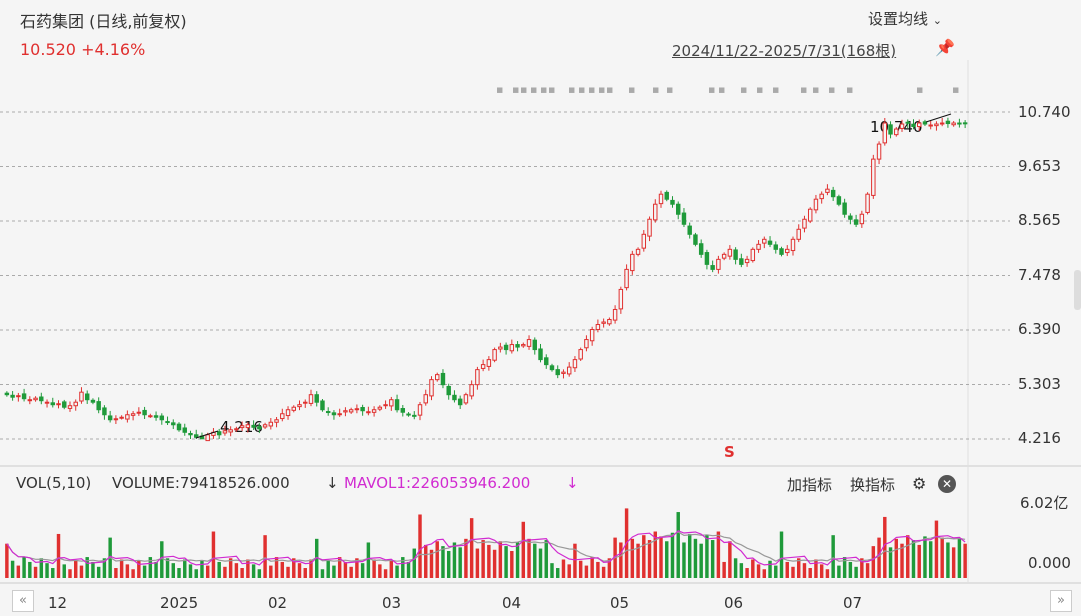  I want to click on close-circle-icon: ✕, so click(947, 483).